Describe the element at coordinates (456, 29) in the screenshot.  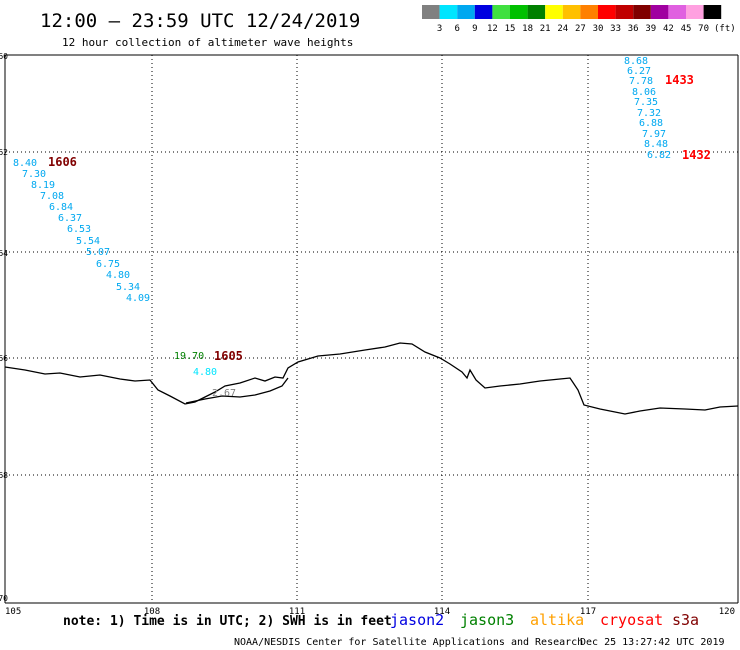
I see `legend-label: 6` at that location.